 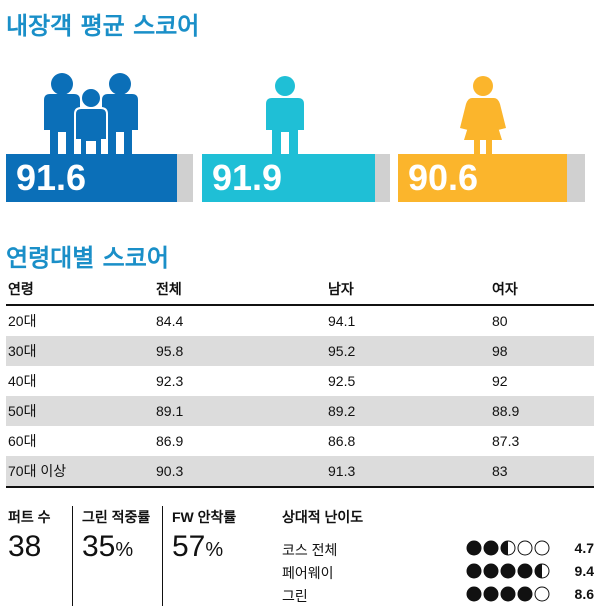 What do you see at coordinates (584, 594) in the screenshot?
I see `difficulty-score: 8.6` at bounding box center [584, 594].